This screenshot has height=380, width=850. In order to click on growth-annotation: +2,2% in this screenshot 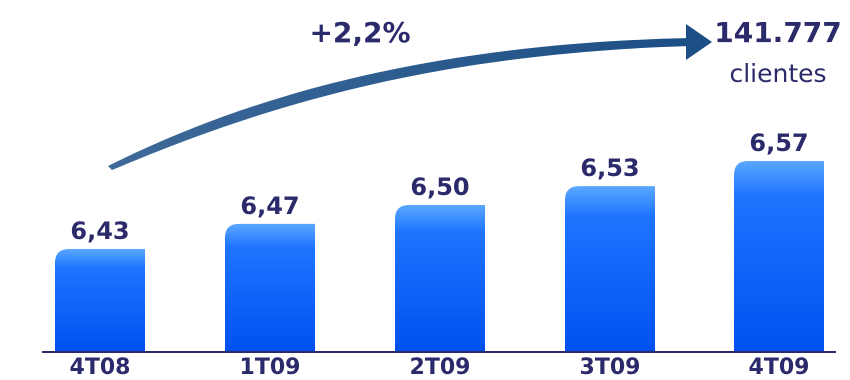, I will do `click(359, 32)`.